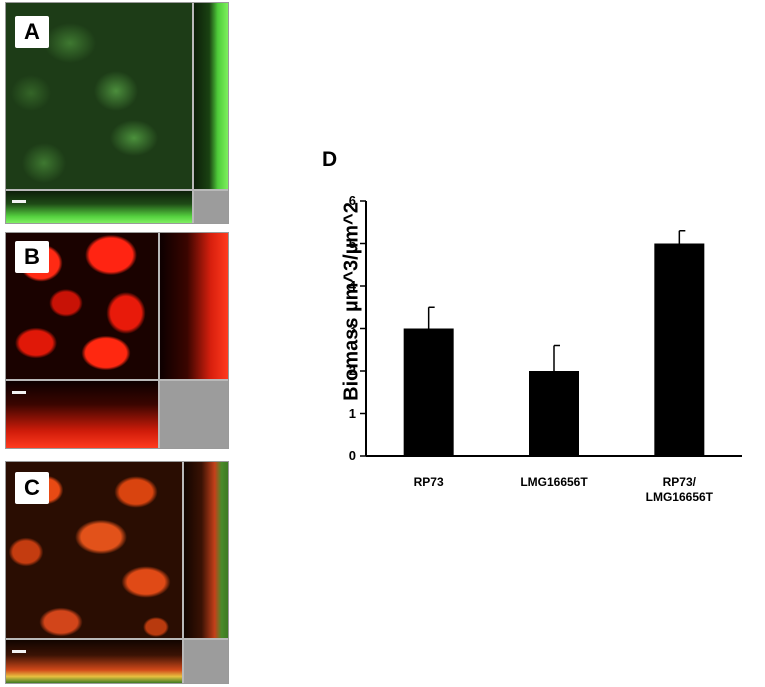  Describe the element at coordinates (206, 661) in the screenshot. I see `panel-c-corner` at that location.